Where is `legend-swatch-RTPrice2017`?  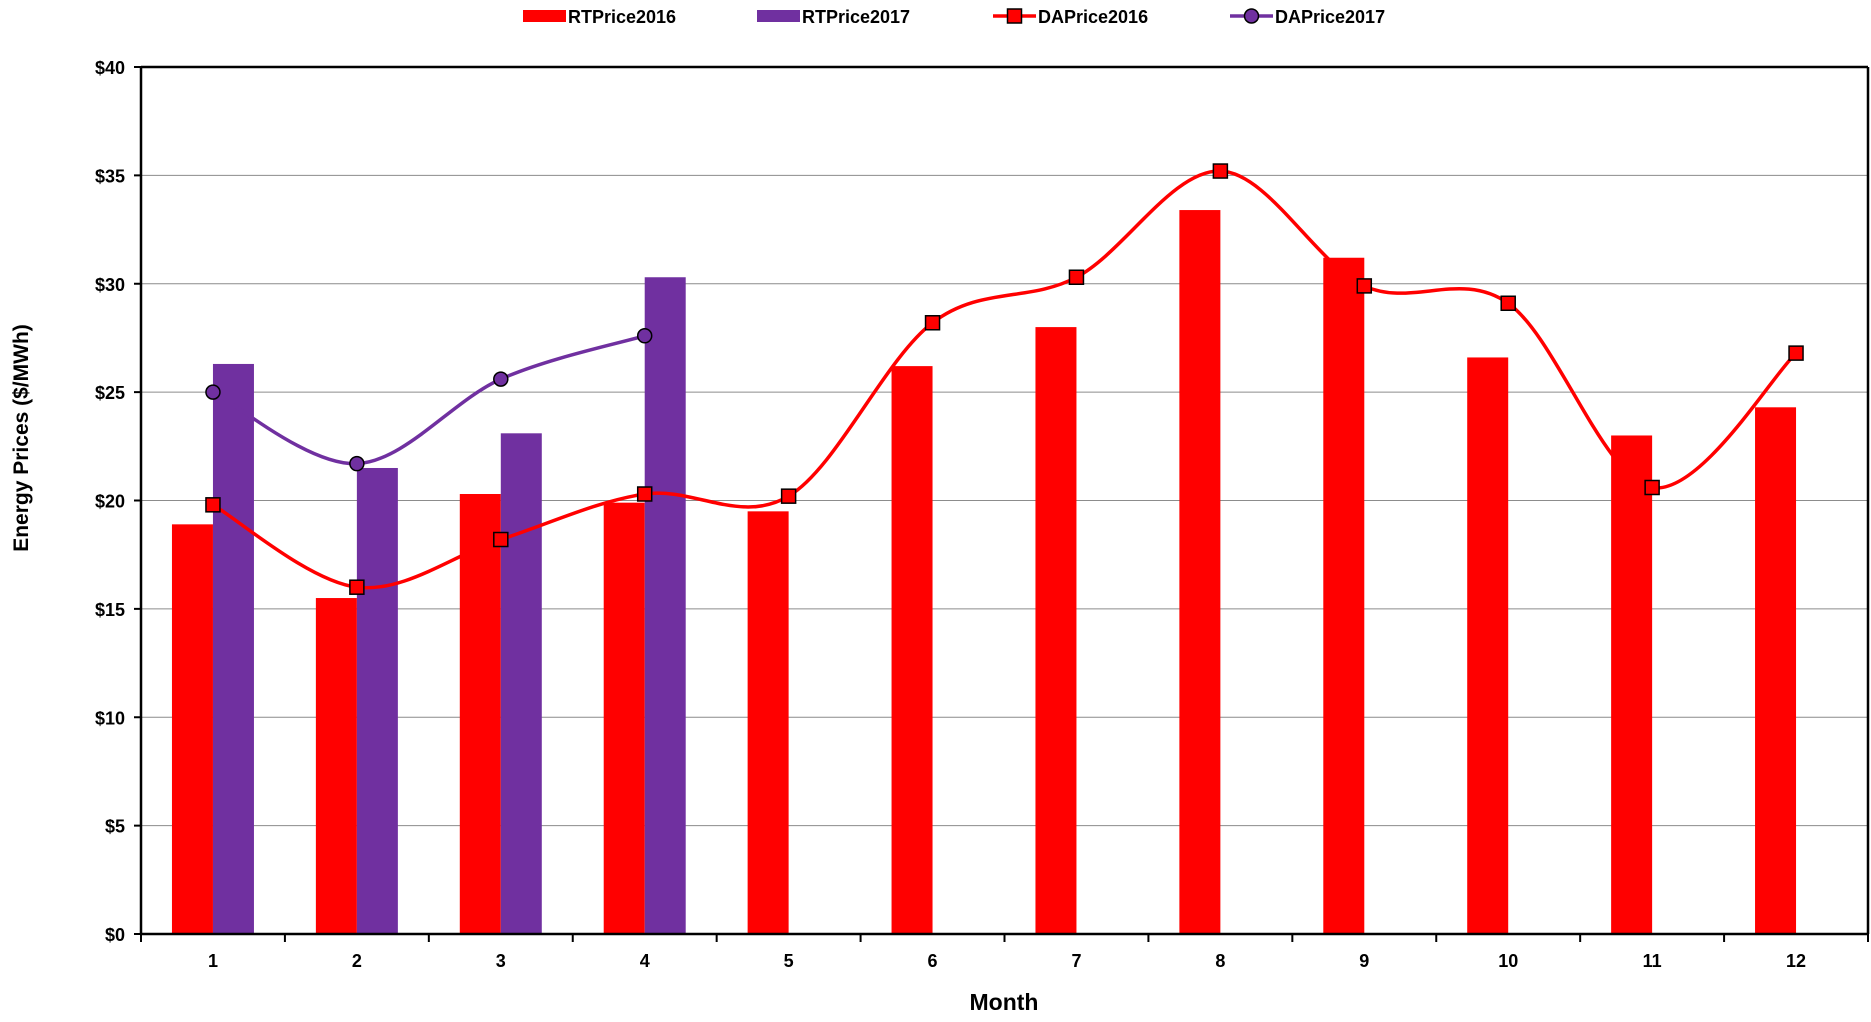 legend-swatch-RTPrice2017 is located at coordinates (778, 16).